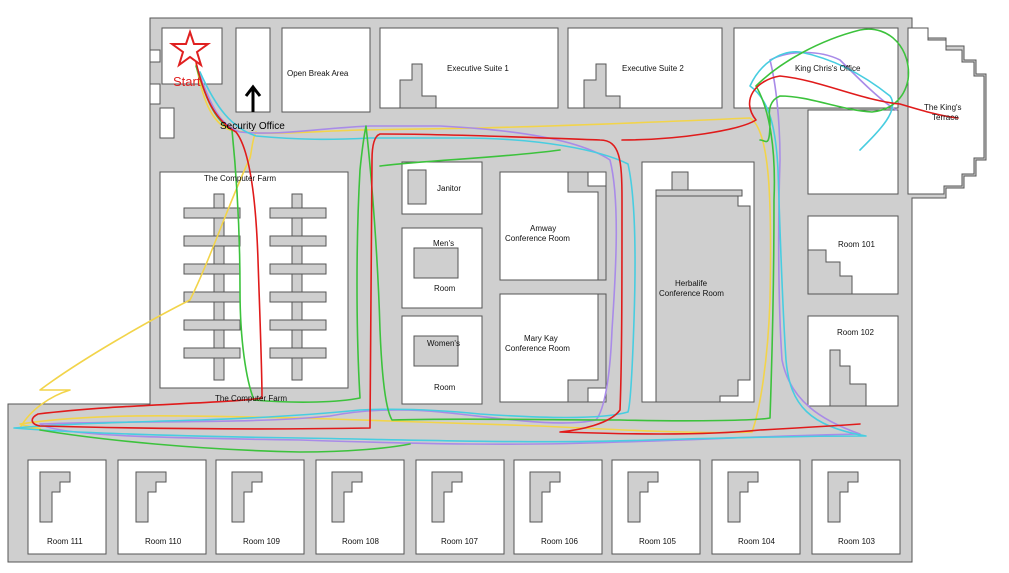  What do you see at coordinates (253, 98) in the screenshot?
I see `arrow-up-icon` at bounding box center [253, 98].